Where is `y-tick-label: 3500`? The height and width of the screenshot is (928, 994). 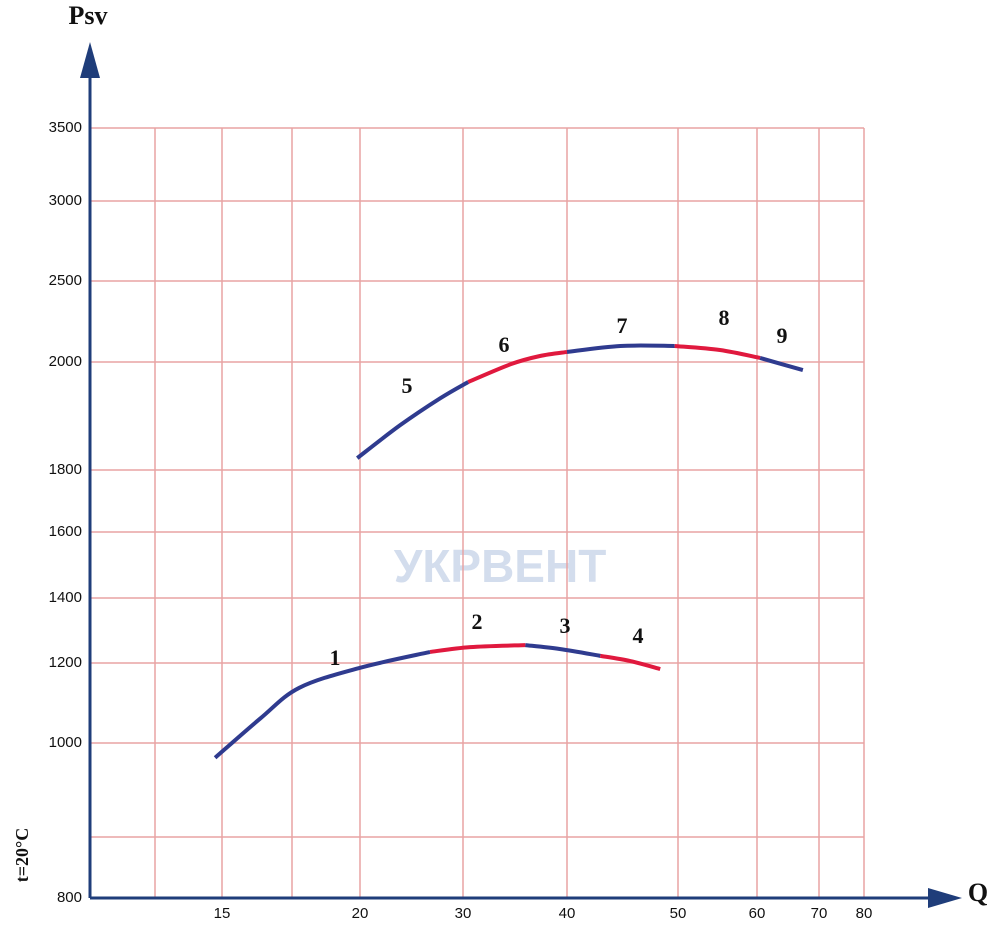
y-tick-label: 3500 is located at coordinates (65, 127).